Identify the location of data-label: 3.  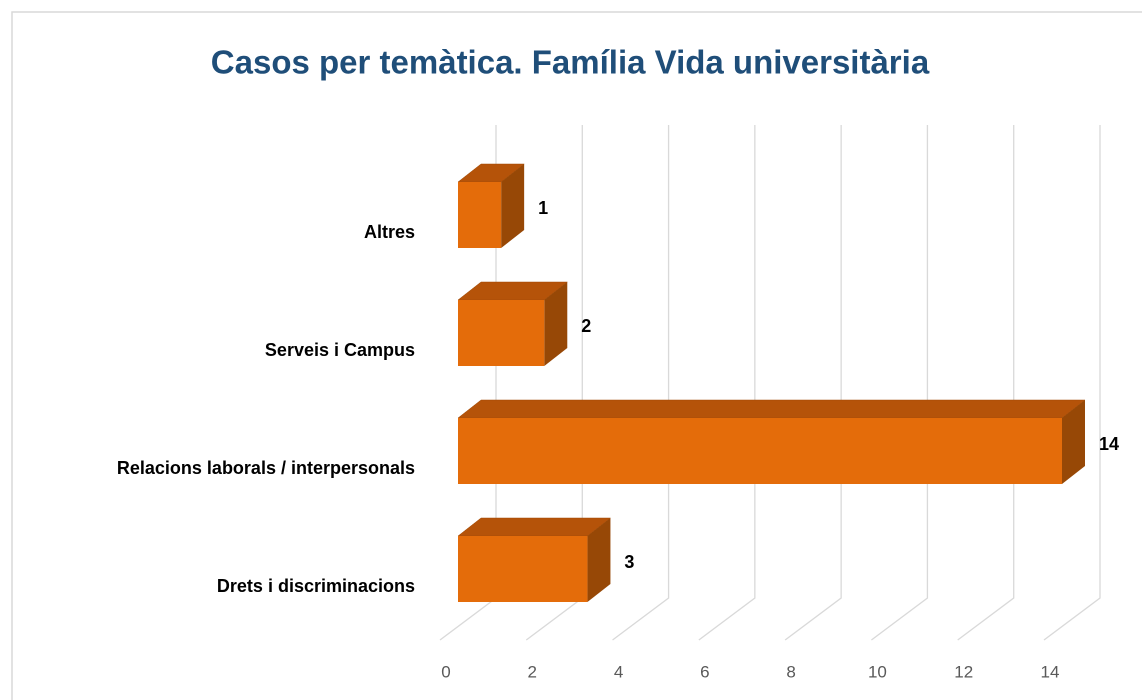
(629, 562).